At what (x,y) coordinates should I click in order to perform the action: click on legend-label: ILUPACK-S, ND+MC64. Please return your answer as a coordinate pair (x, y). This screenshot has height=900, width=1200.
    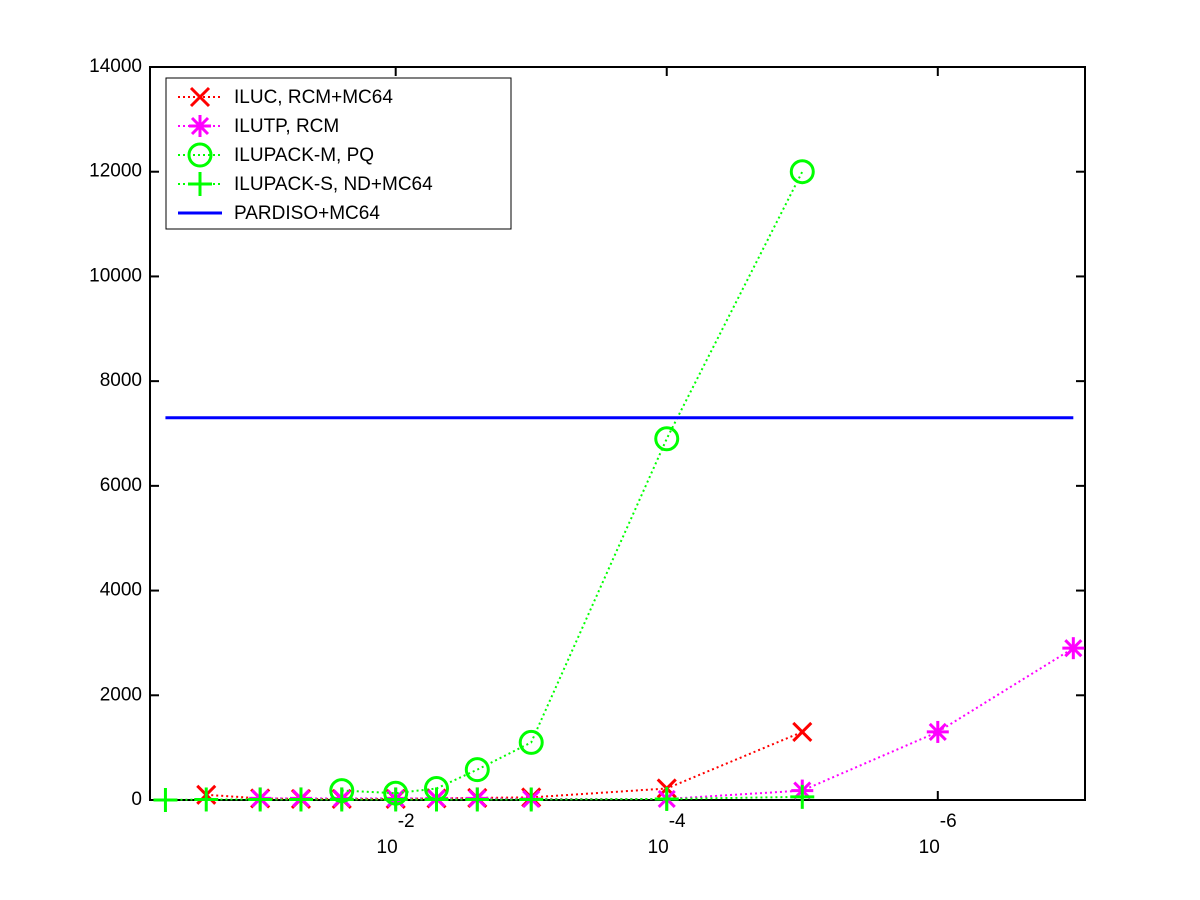
    Looking at the image, I should click on (333, 184).